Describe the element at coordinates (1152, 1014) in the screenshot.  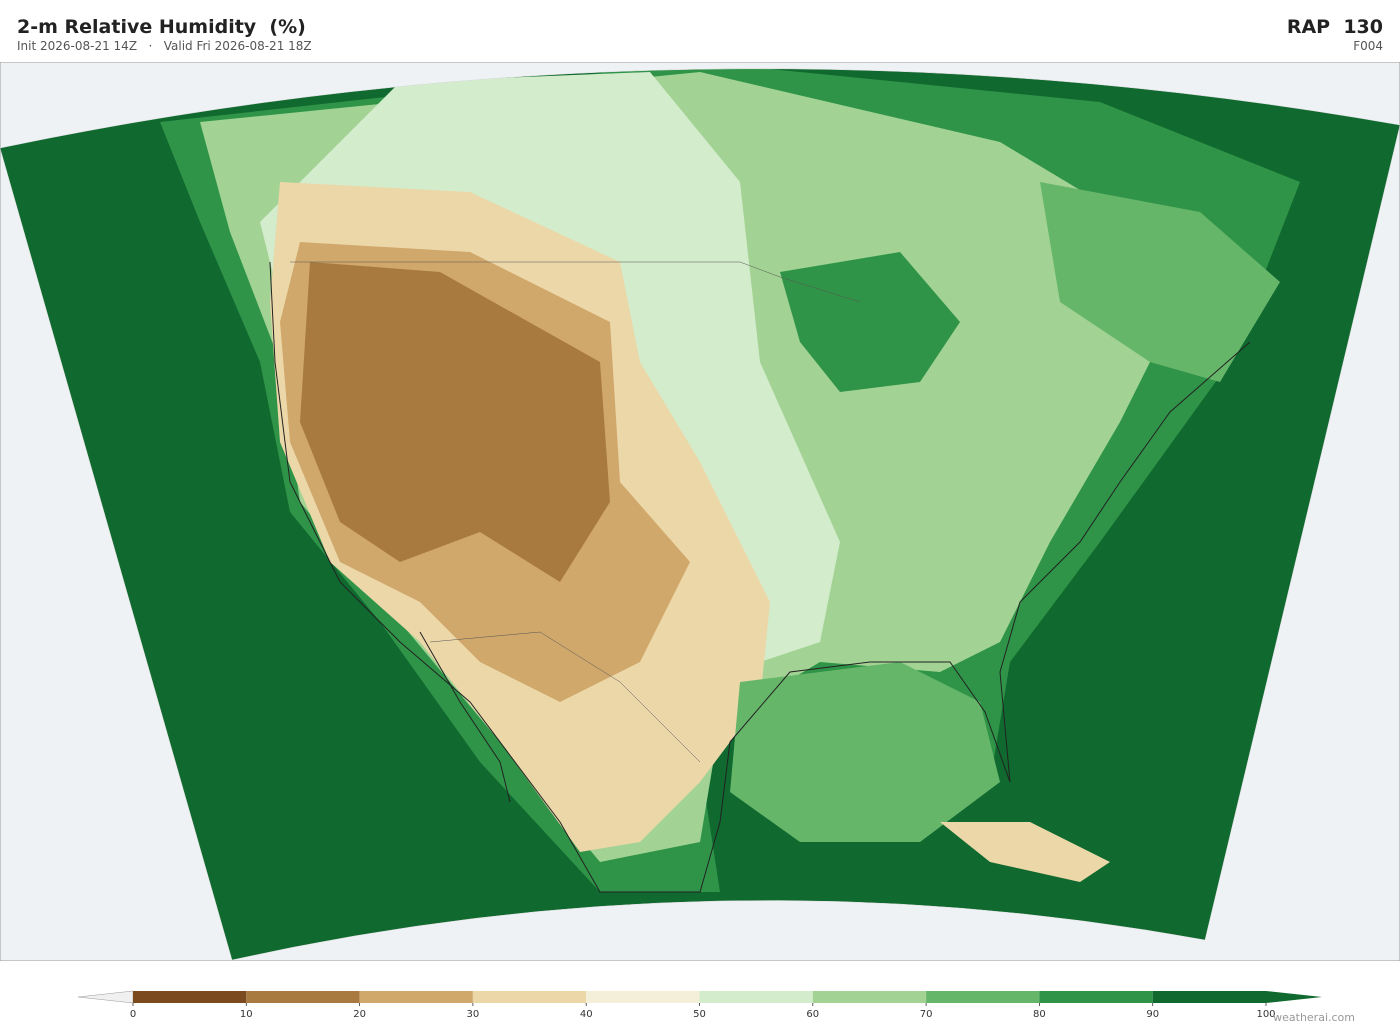
I see `colorbar-tick-label: 90` at that location.